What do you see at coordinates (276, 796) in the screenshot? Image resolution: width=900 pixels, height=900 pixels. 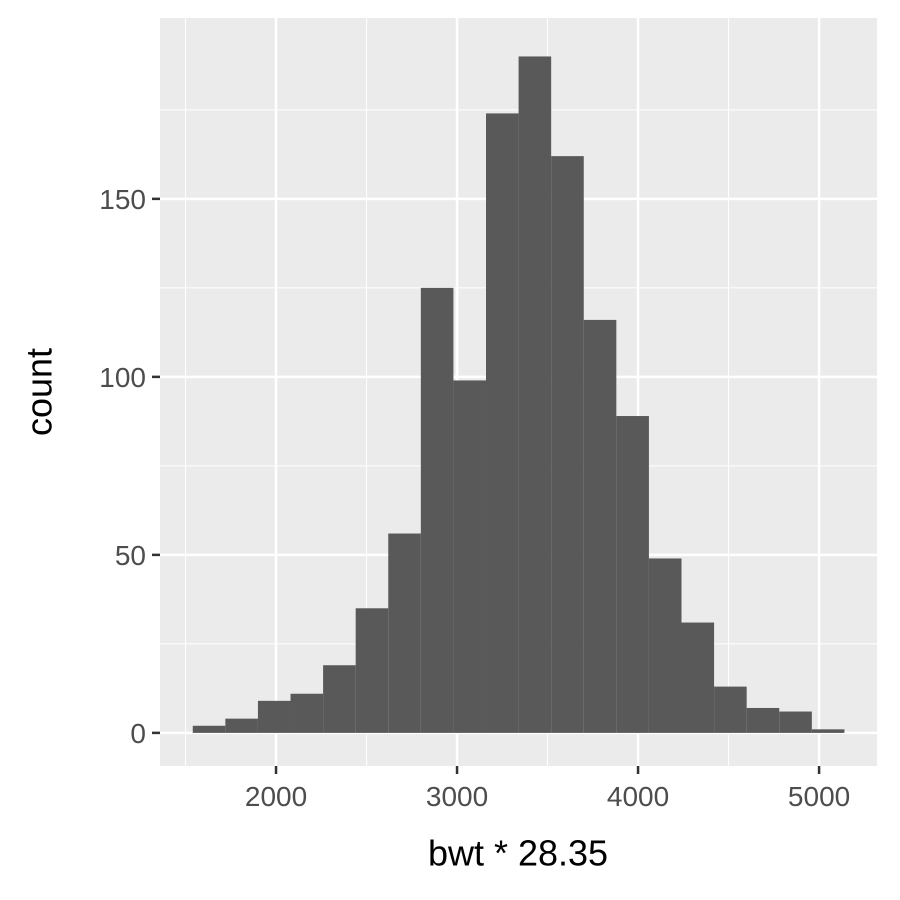 I see `x-tick-label: 2000` at bounding box center [276, 796].